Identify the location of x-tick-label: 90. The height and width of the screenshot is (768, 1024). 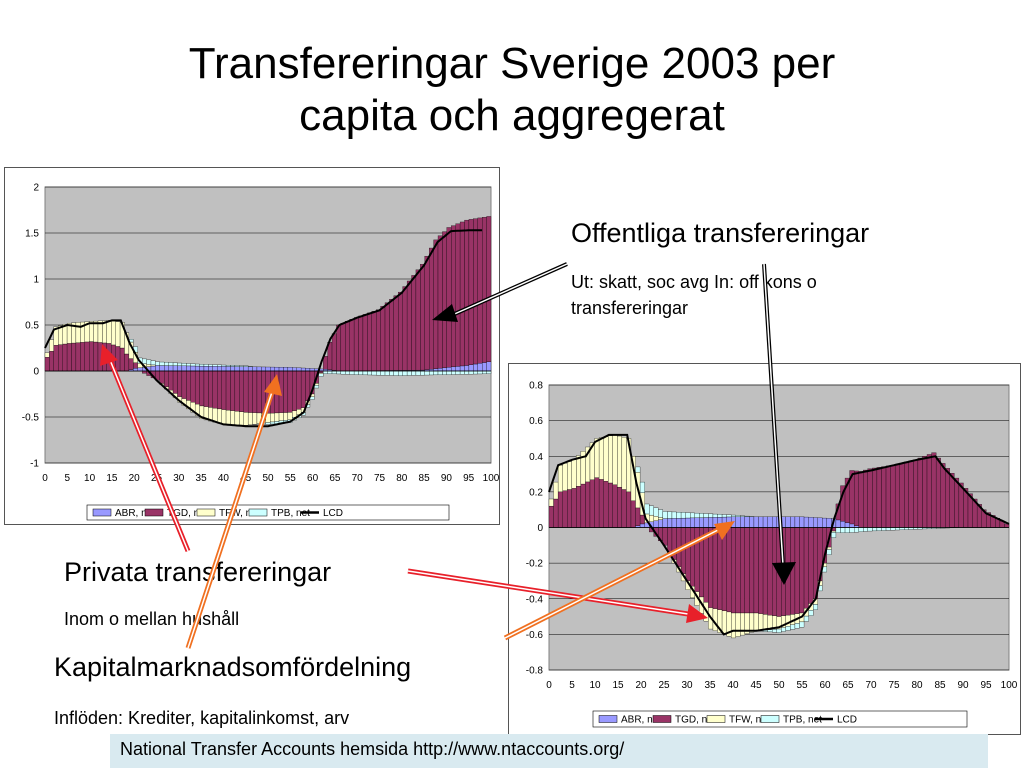
(447, 478).